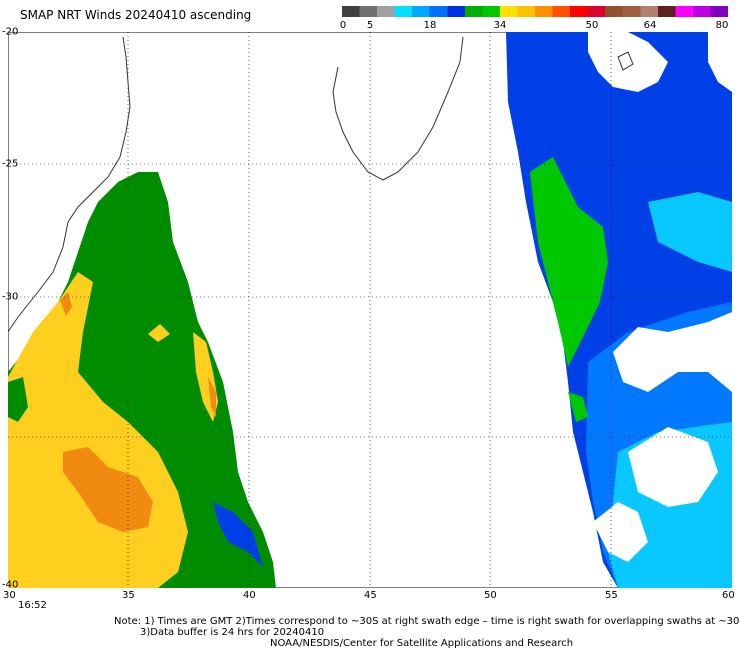 This screenshot has height=650, width=740. What do you see at coordinates (398, 108) in the screenshot?
I see `coast-madagascar` at bounding box center [398, 108].